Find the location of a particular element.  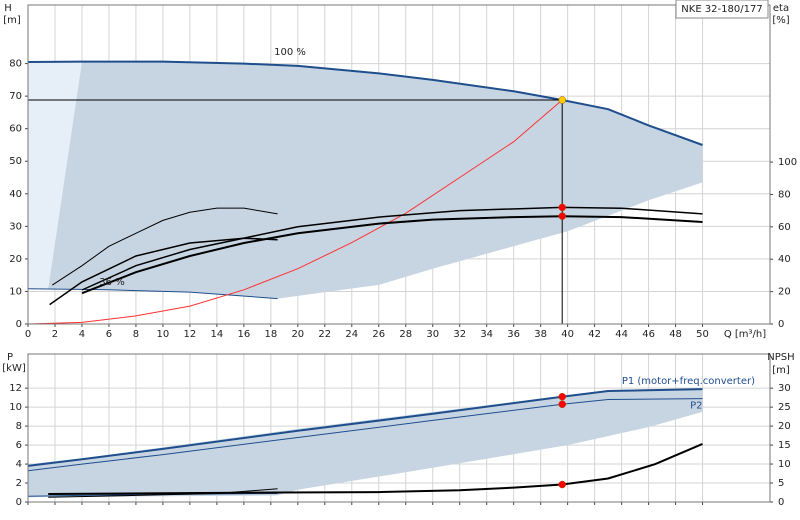

x-tick-label: 32 is located at coordinates (459, 334).